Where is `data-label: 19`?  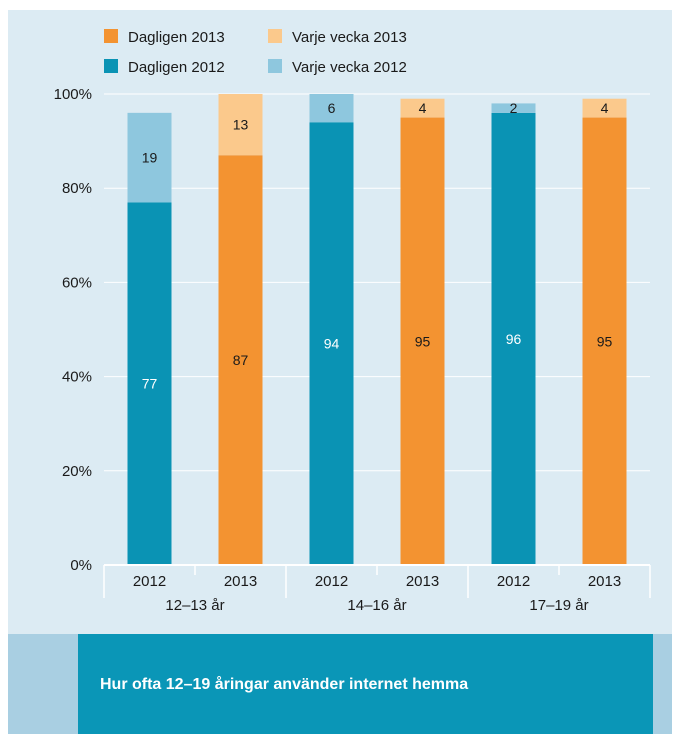 data-label: 19 is located at coordinates (150, 158).